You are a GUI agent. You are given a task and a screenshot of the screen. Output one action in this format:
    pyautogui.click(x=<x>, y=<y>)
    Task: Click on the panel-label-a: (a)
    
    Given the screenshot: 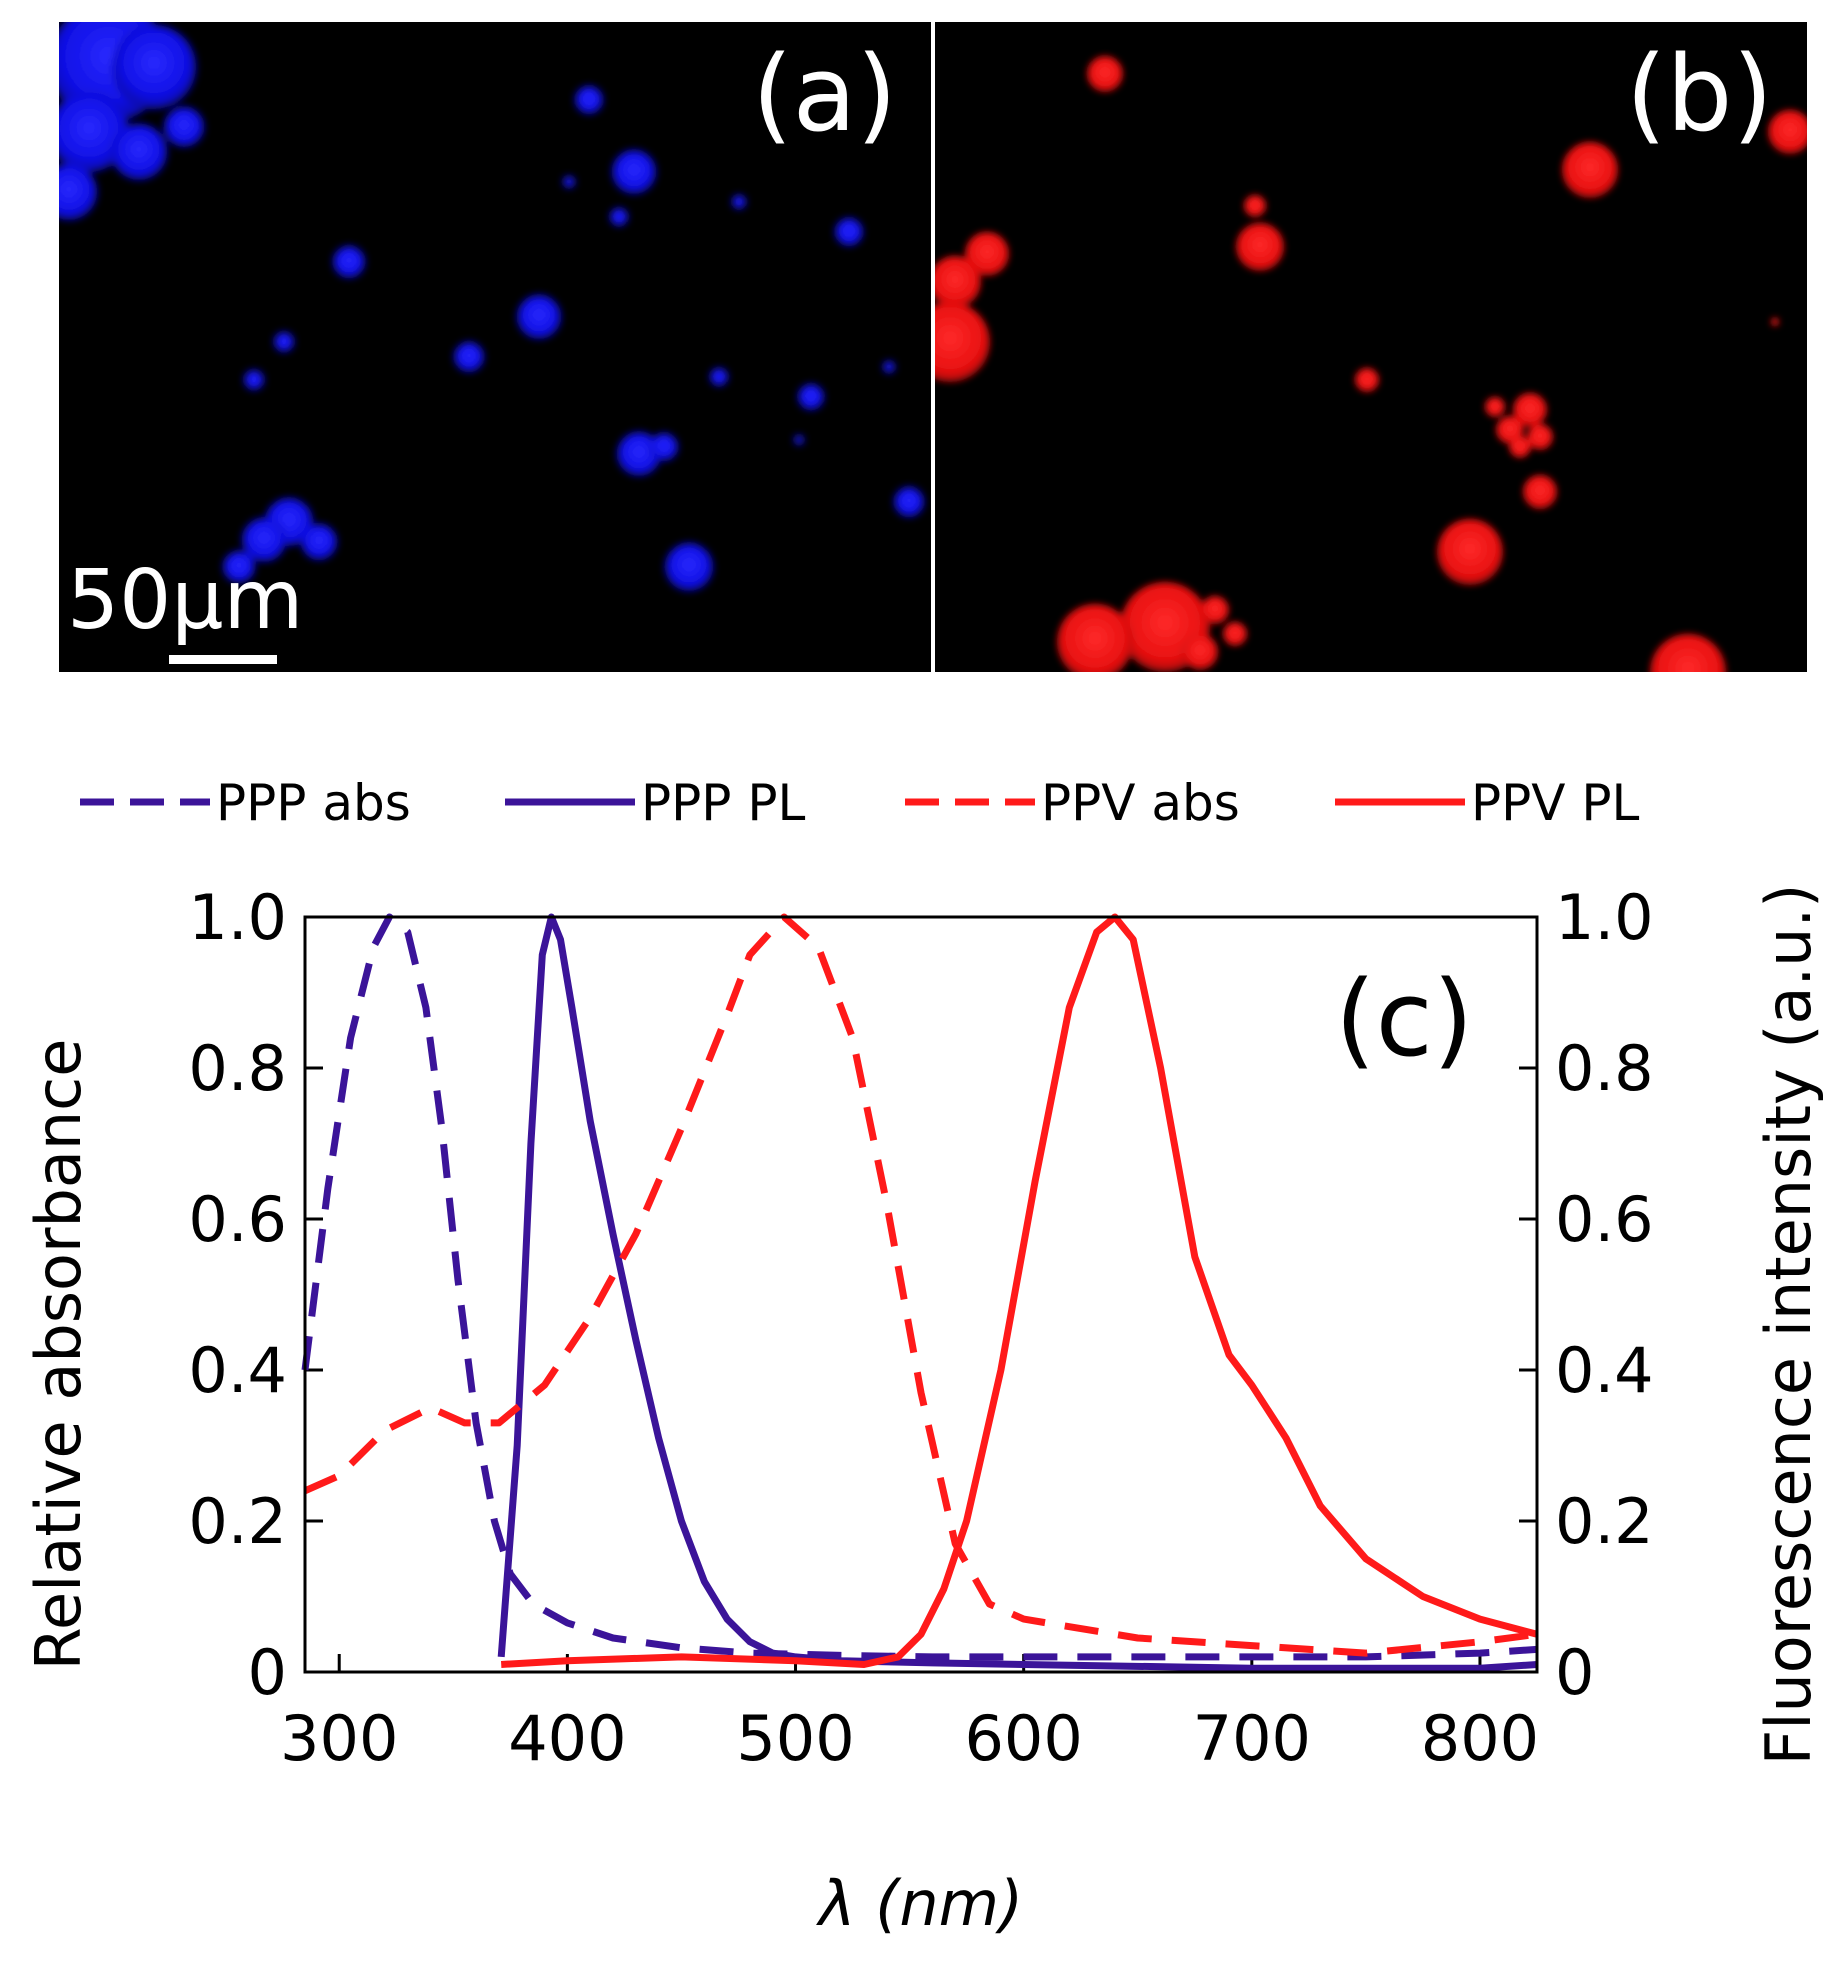 What is the action you would take?
    pyautogui.click(x=824, y=94)
    